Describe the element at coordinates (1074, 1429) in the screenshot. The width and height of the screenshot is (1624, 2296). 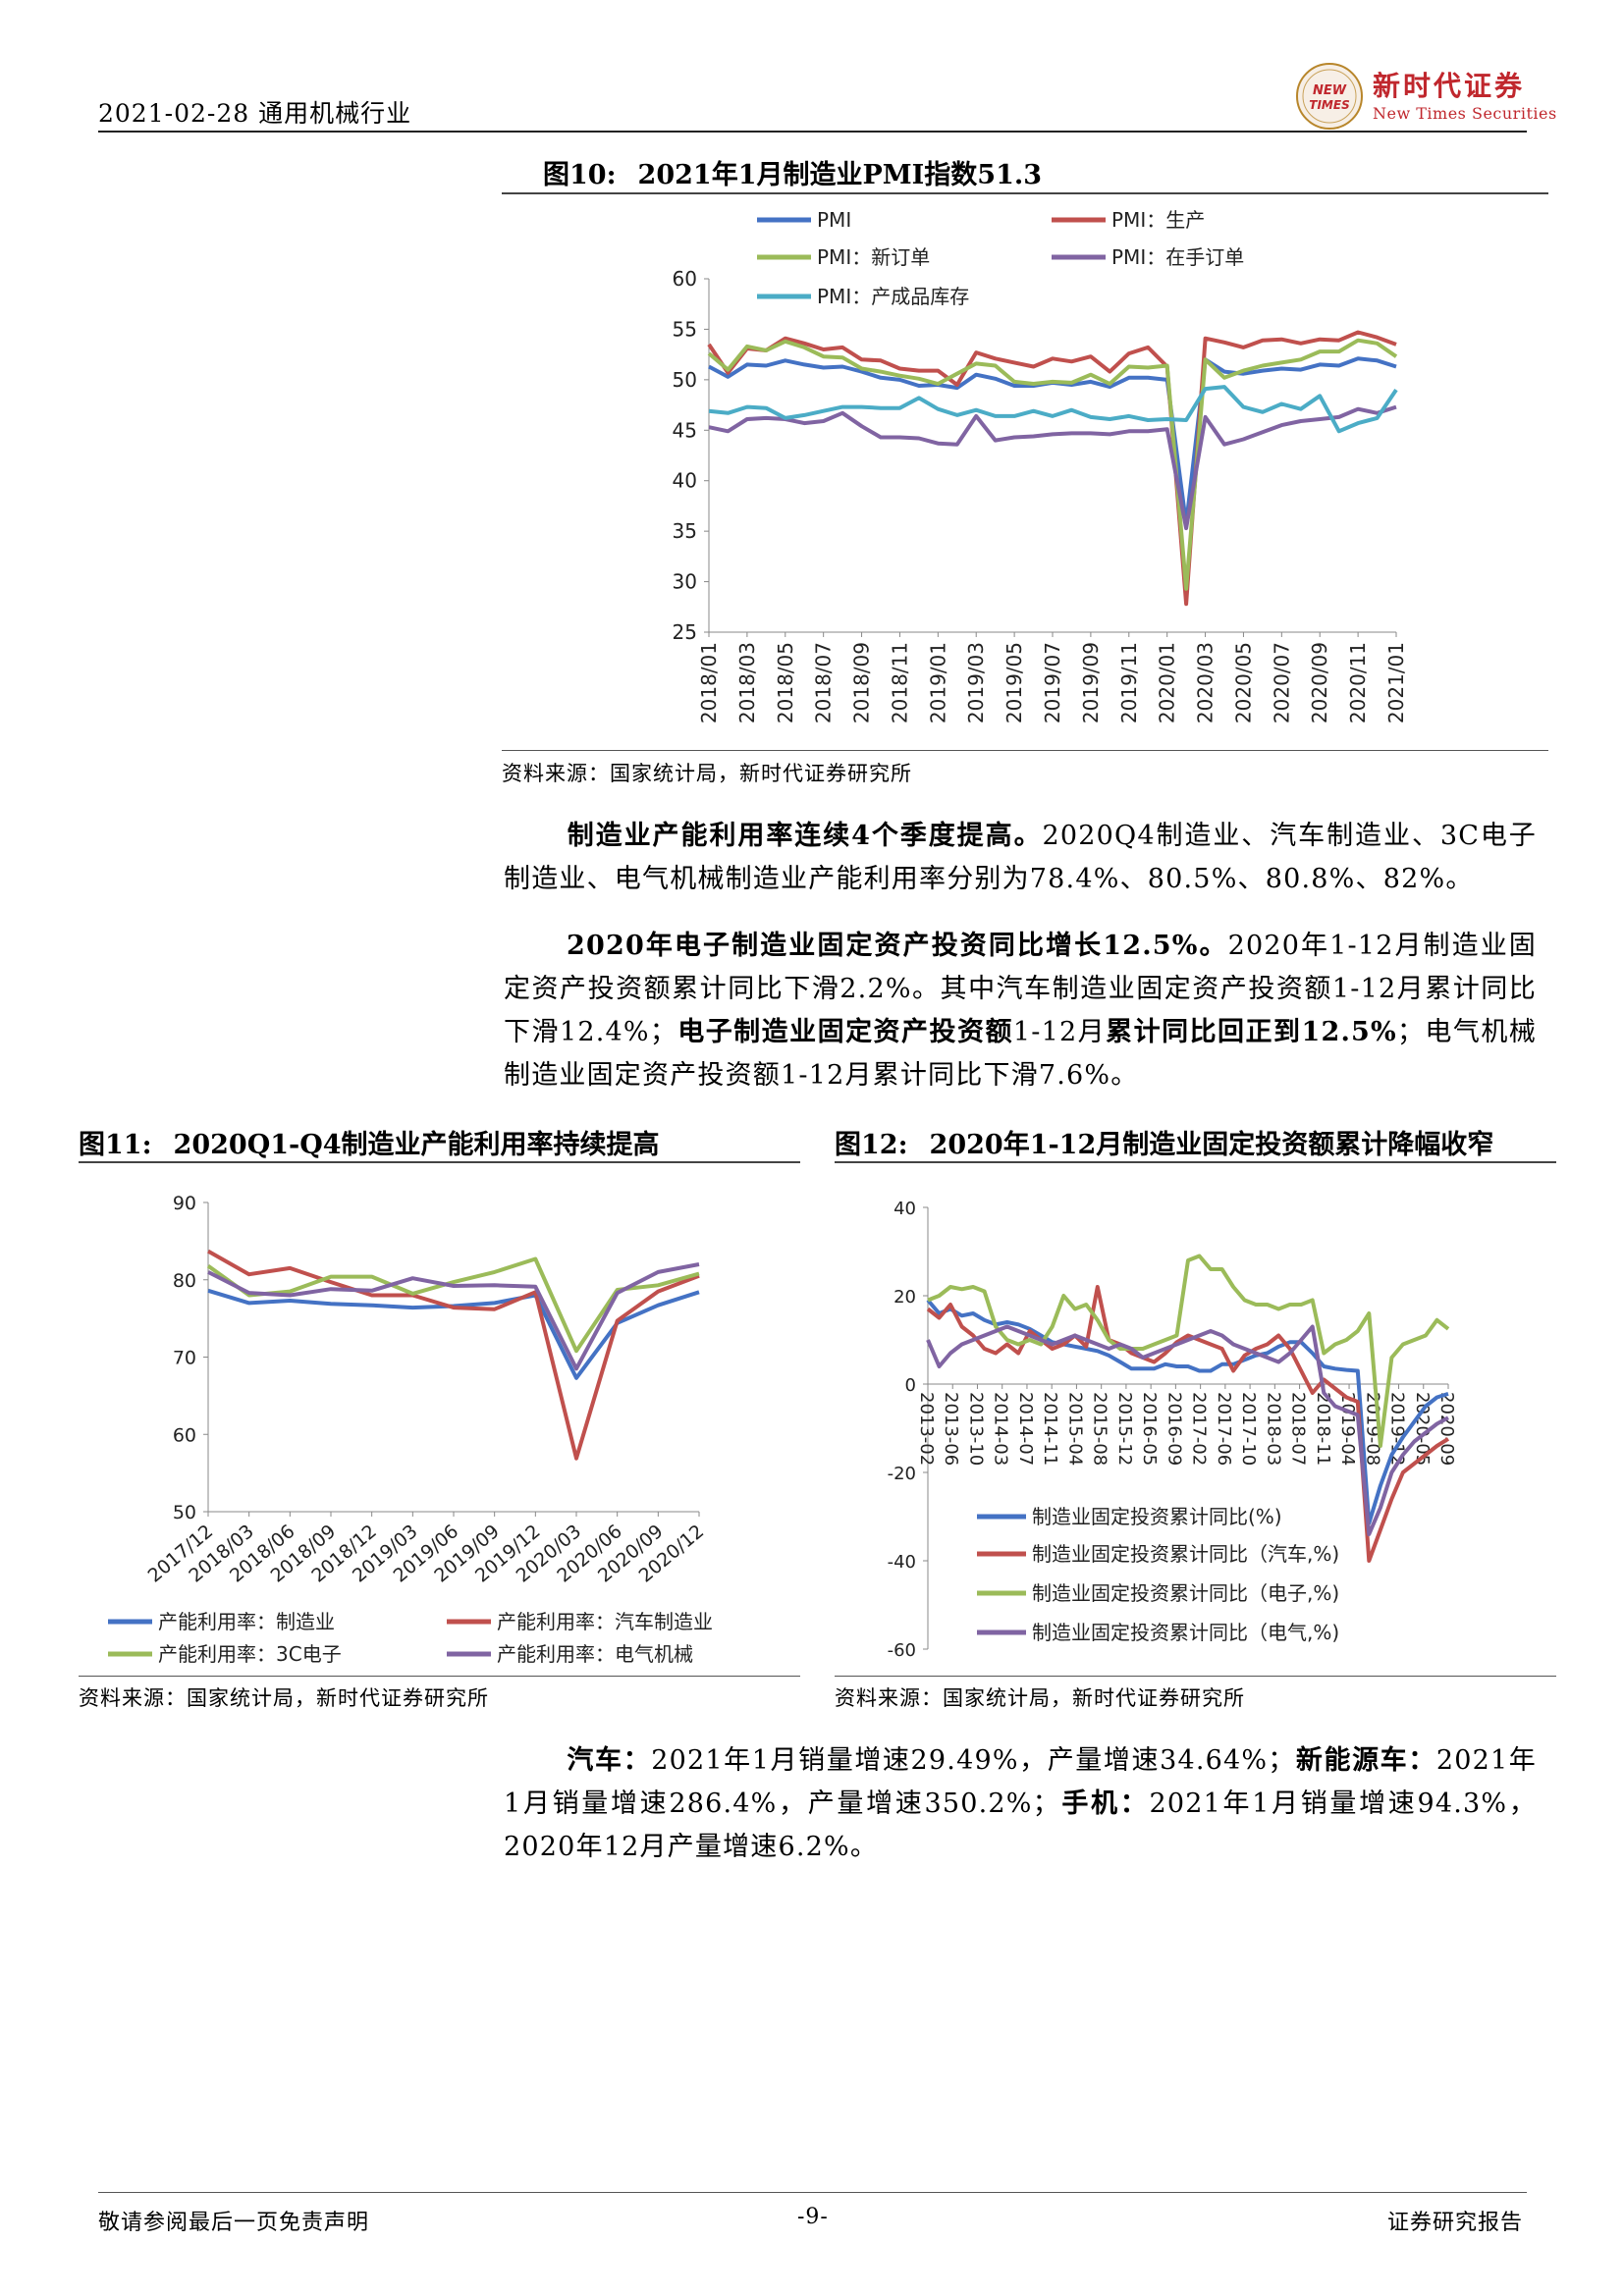
I see `x-tick-label: 2015-04` at that location.